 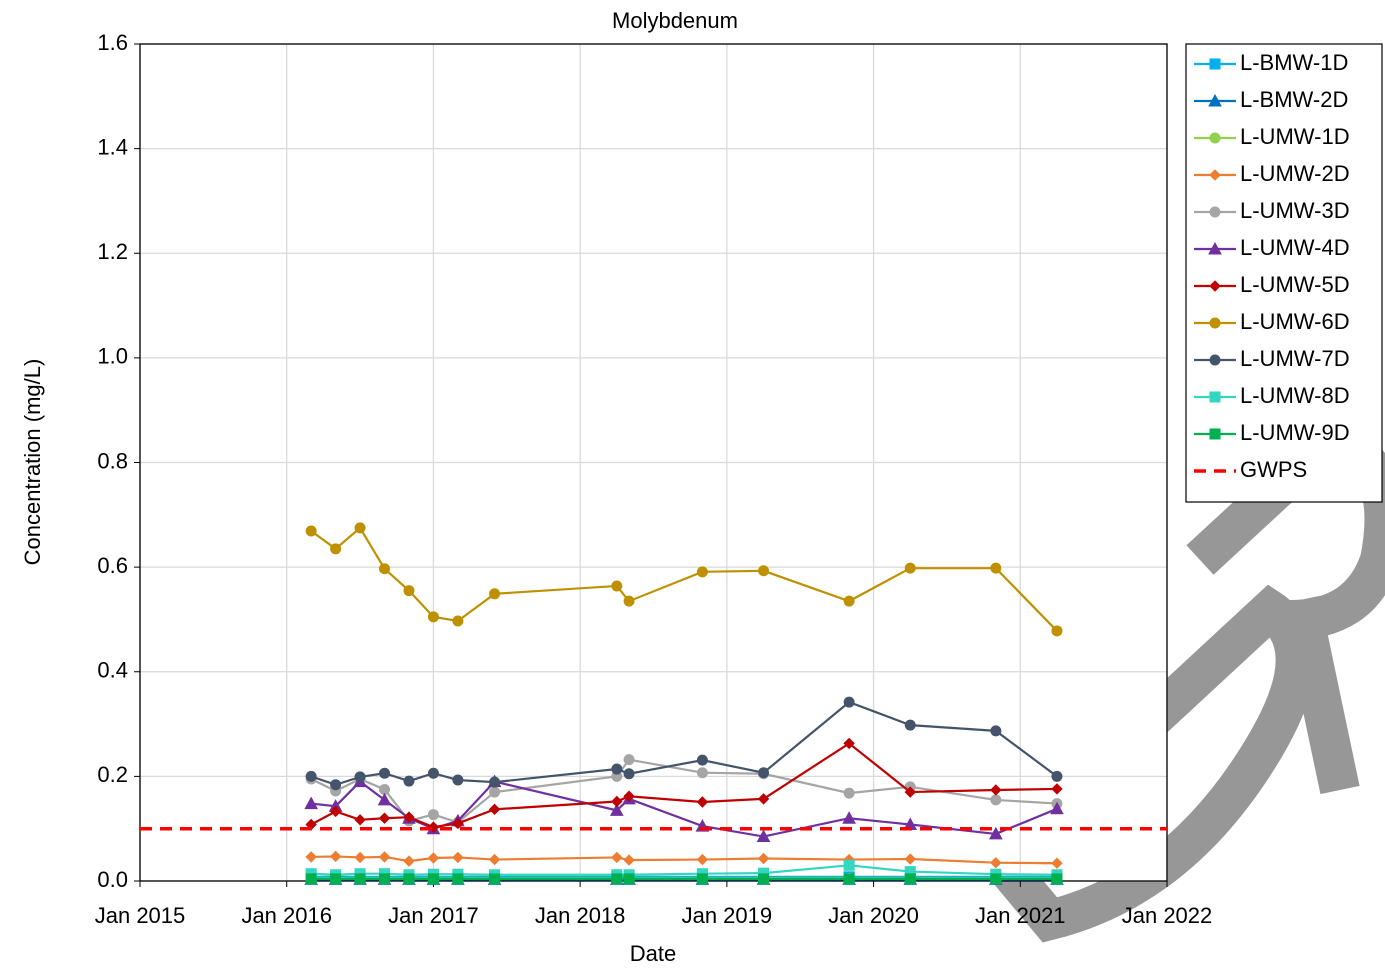 I want to click on x-tick-label: Jan 2020, so click(x=873, y=915).